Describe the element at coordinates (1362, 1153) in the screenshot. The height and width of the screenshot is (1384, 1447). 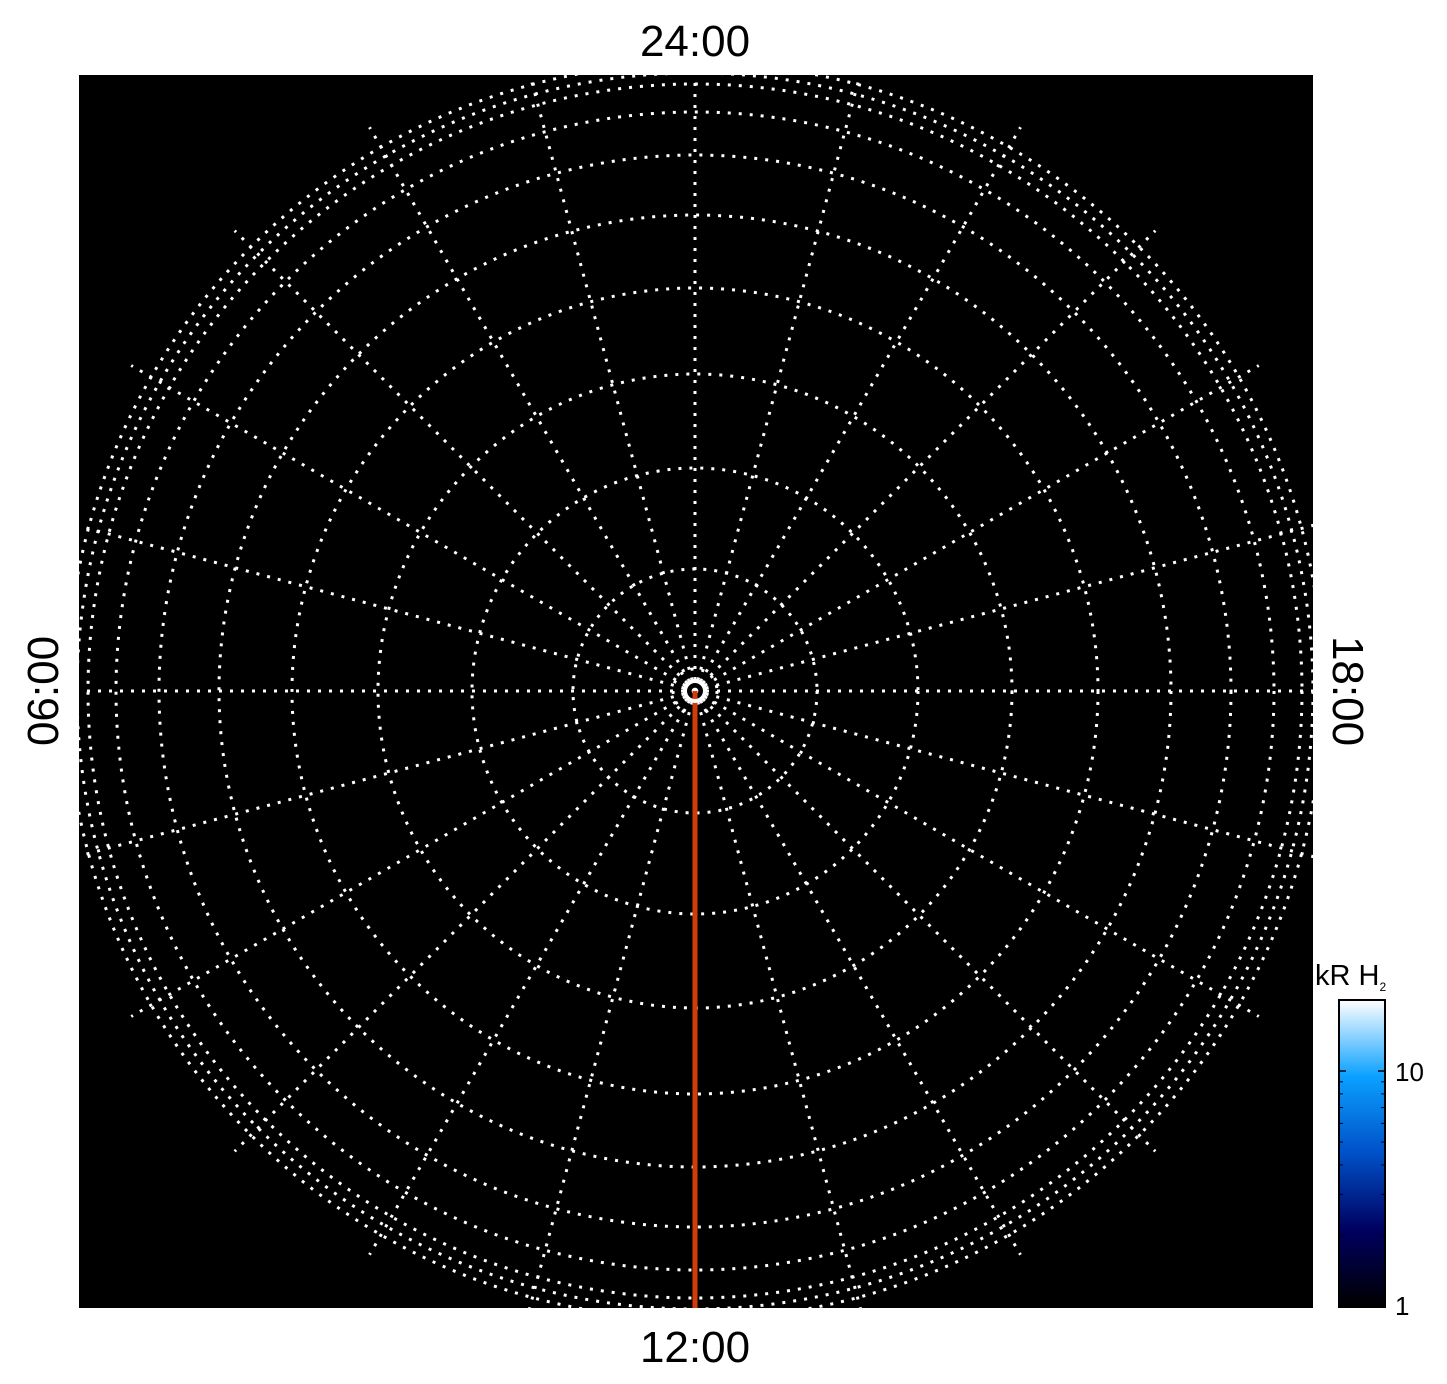
I see `colorbar-gradient` at that location.